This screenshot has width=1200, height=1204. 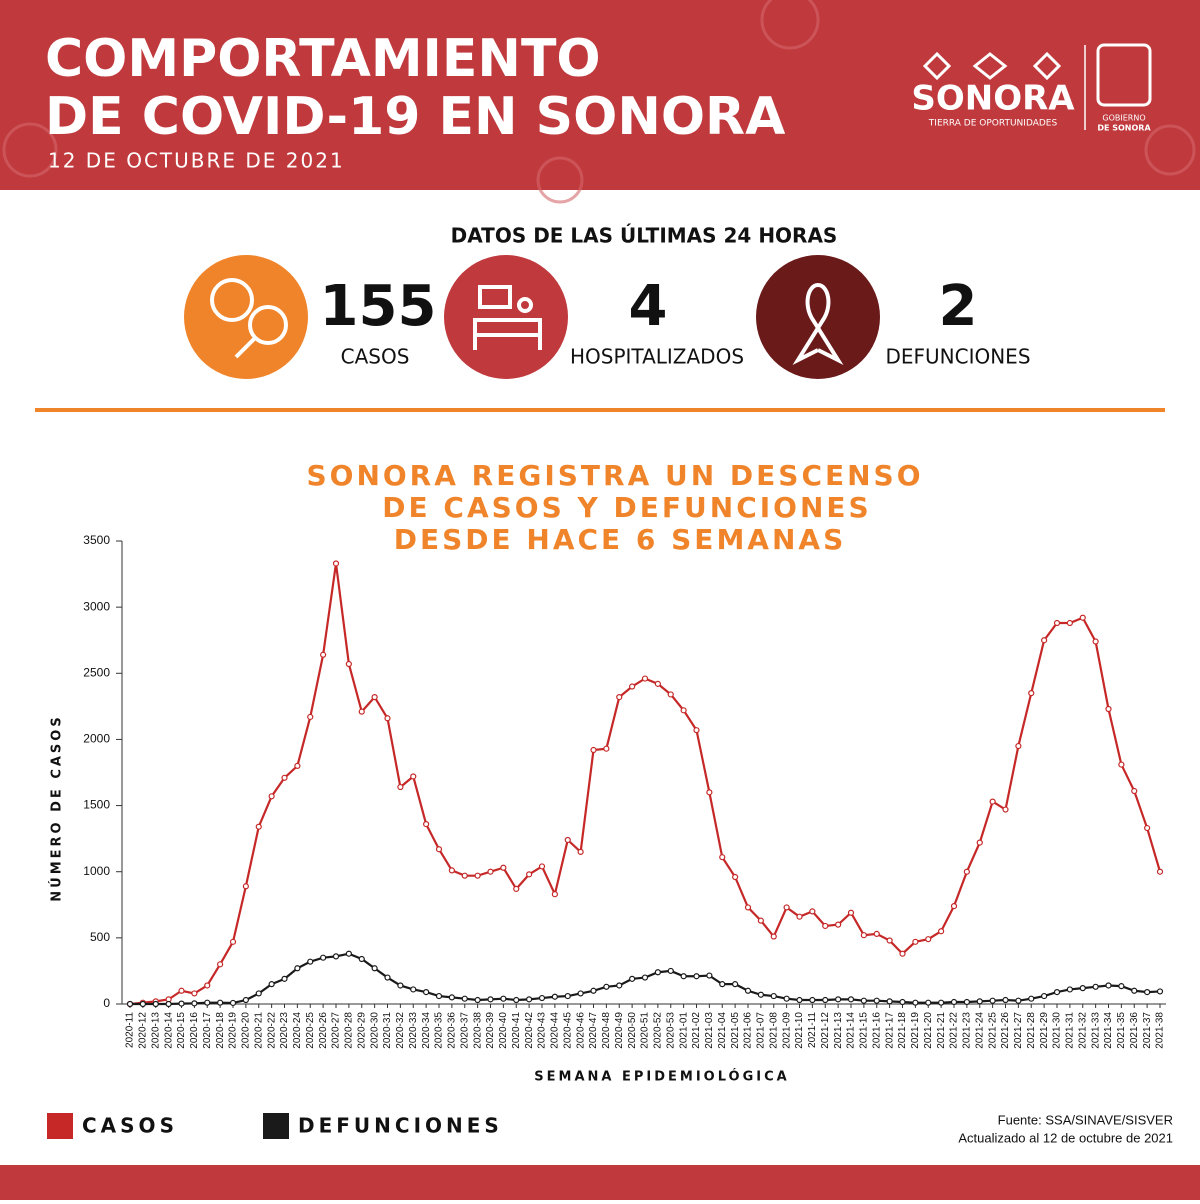 What do you see at coordinates (1005, 1030) in the screenshot?
I see `x-tick-label: 2021-26` at bounding box center [1005, 1030].